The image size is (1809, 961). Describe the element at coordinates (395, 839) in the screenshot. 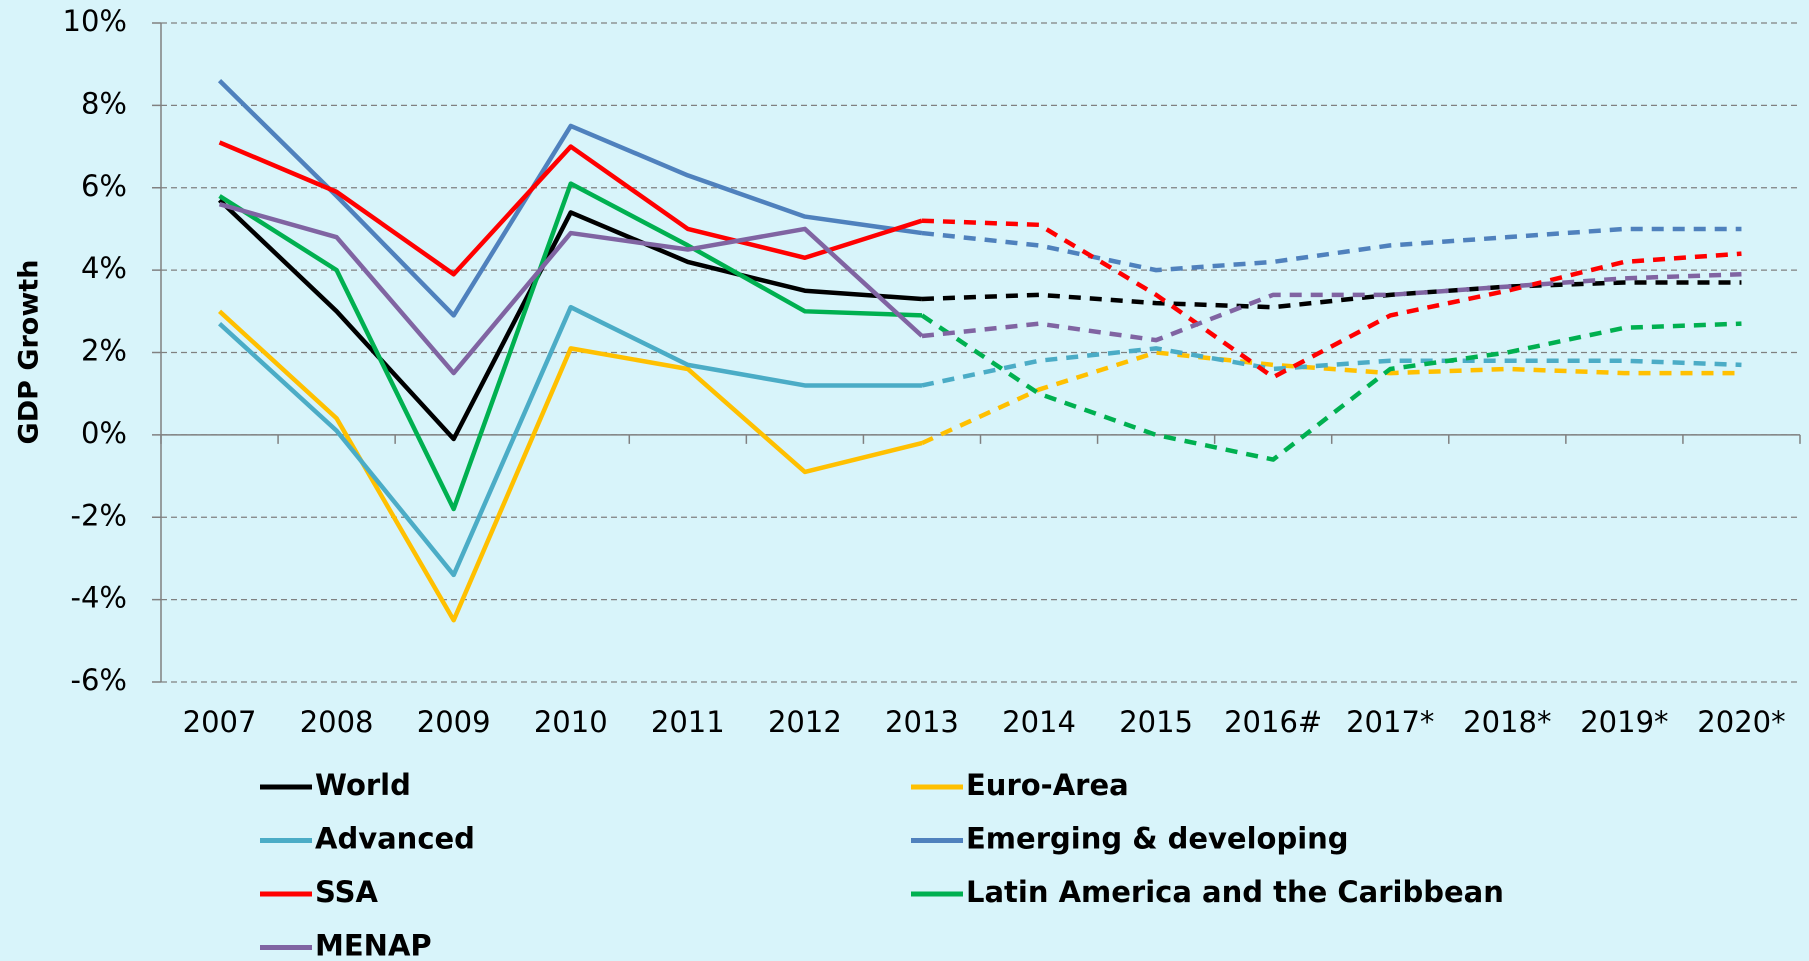

I see `legend-label: Advanced` at that location.